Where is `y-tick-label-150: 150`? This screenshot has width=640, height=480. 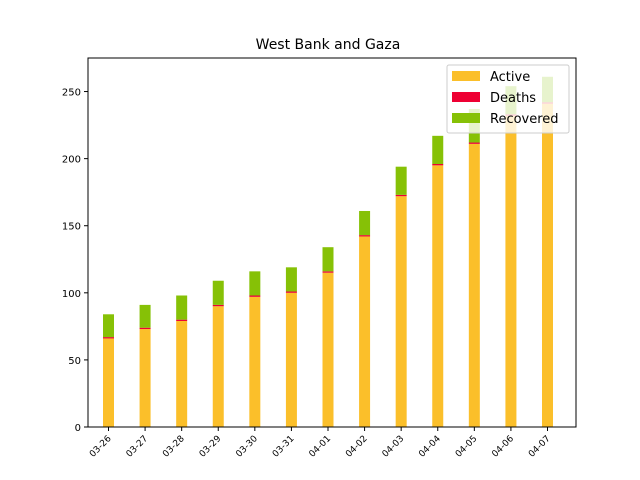 y-tick-label-150: 150 is located at coordinates (71, 227).